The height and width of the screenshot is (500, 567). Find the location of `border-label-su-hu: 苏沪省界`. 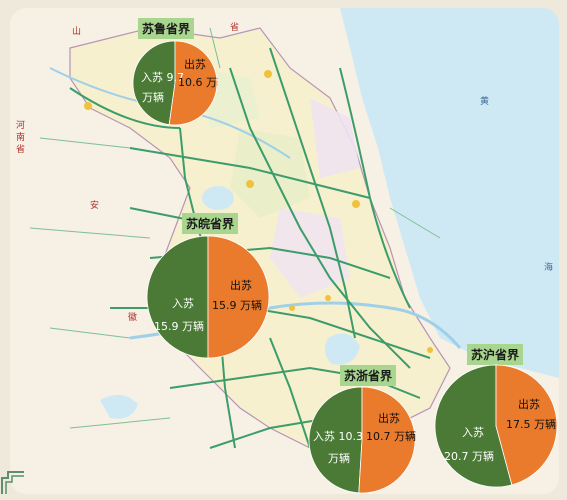

border-label-su-hu: 苏沪省界 is located at coordinates (495, 354).